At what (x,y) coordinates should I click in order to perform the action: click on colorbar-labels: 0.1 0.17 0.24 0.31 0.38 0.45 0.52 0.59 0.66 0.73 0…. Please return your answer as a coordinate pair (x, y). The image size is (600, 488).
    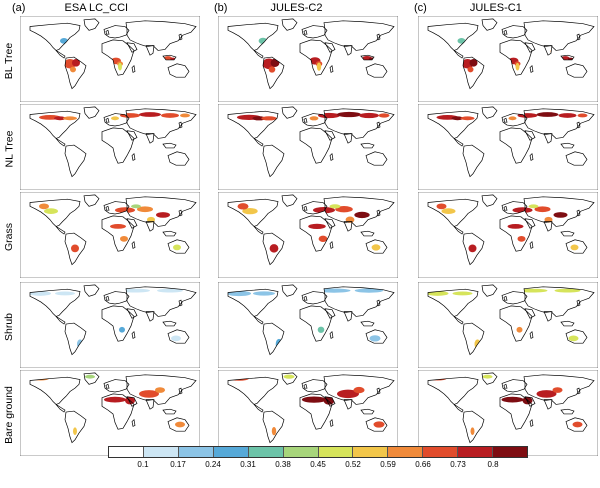
    Looking at the image, I should click on (318, 466).